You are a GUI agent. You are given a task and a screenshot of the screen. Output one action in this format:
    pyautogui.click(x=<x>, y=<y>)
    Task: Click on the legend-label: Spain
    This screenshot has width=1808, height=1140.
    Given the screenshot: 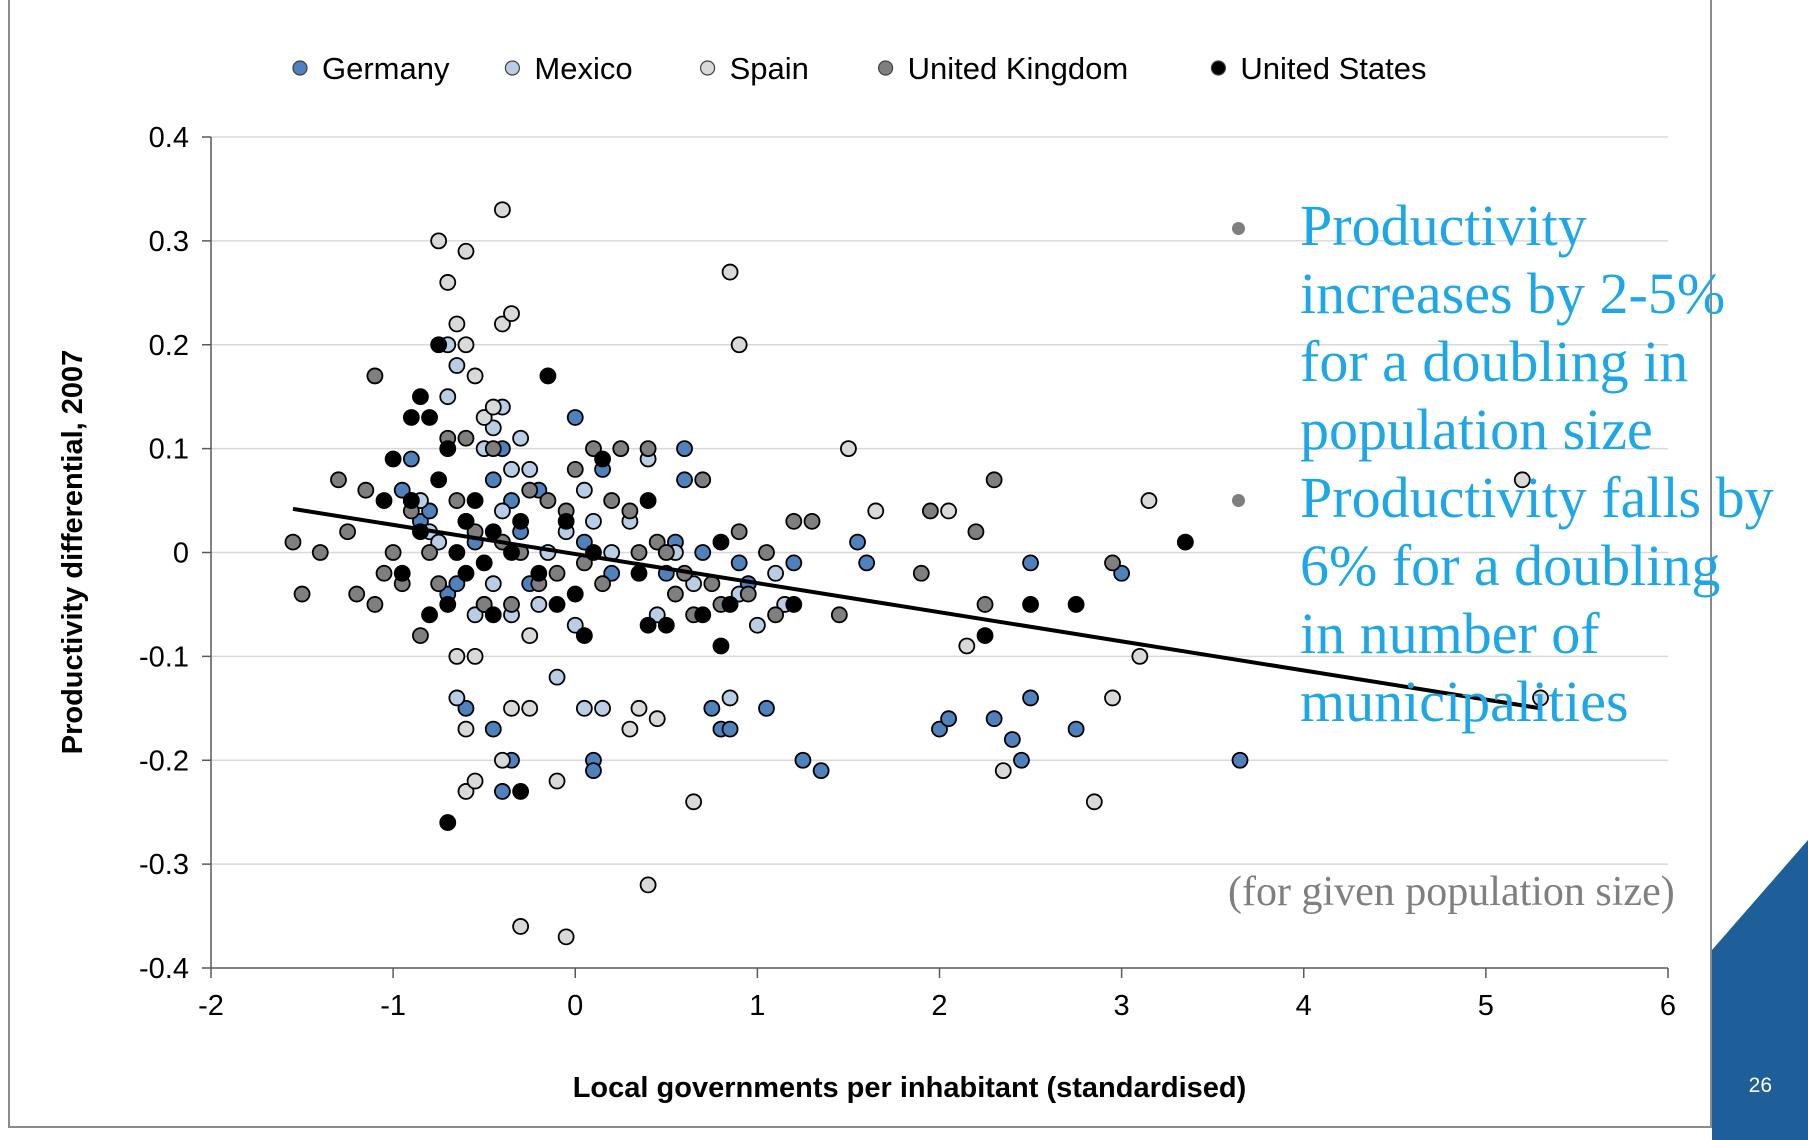 What is the action you would take?
    pyautogui.click(x=769, y=68)
    